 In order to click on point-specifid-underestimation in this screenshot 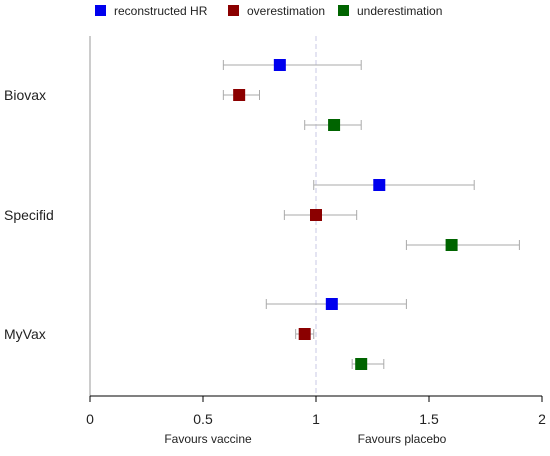, I will do `click(451, 245)`.